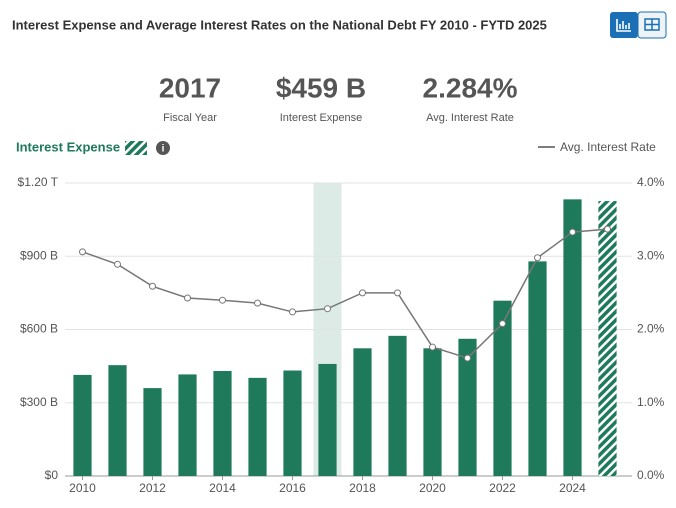  I want to click on y2-tick-label: 2.0%, so click(651, 329).